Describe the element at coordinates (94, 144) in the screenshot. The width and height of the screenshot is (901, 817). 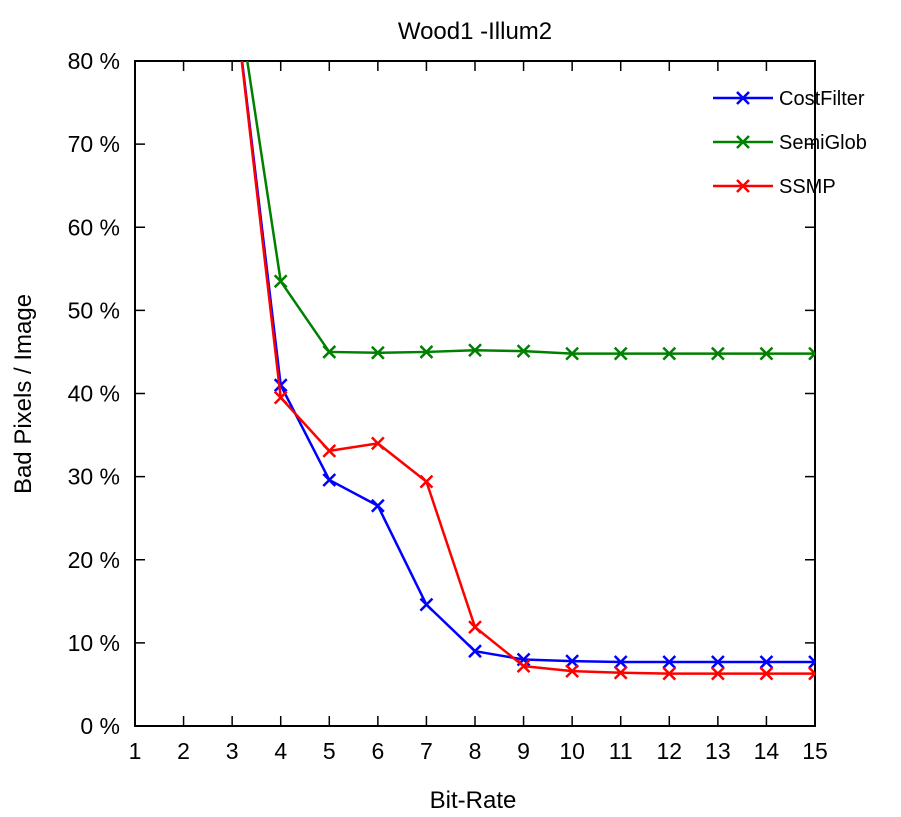
I see `y-tick-label: 70 %` at that location.